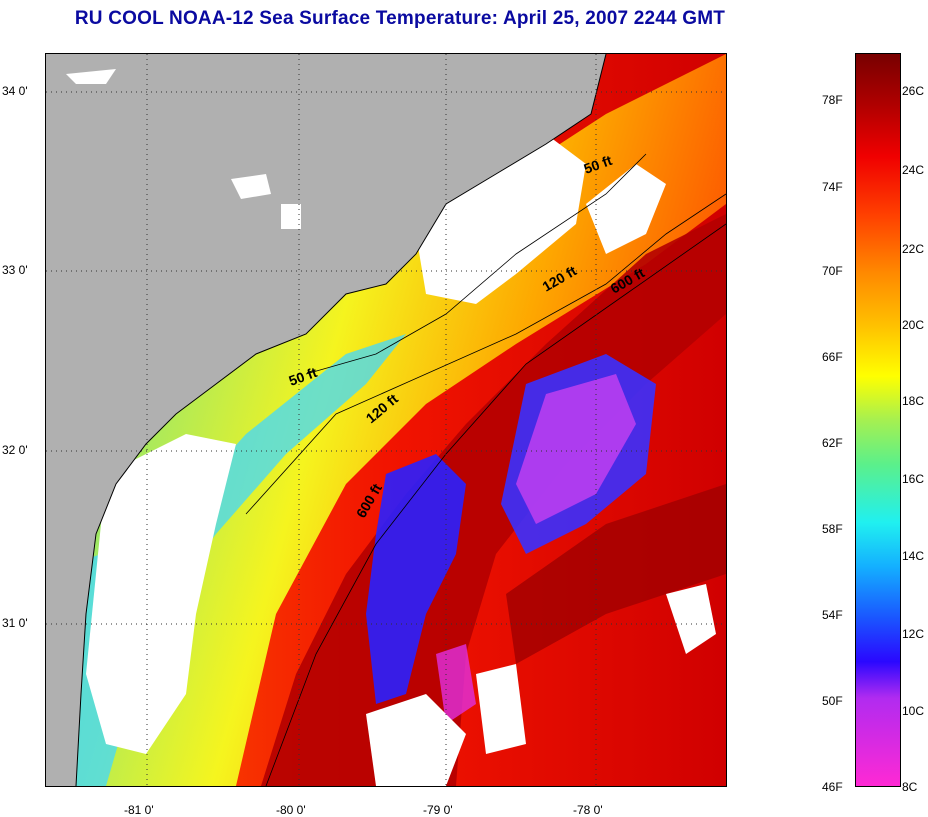 This screenshot has width=928, height=817. What do you see at coordinates (913, 170) in the screenshot?
I see `colorbar-c-24: 24C` at bounding box center [913, 170].